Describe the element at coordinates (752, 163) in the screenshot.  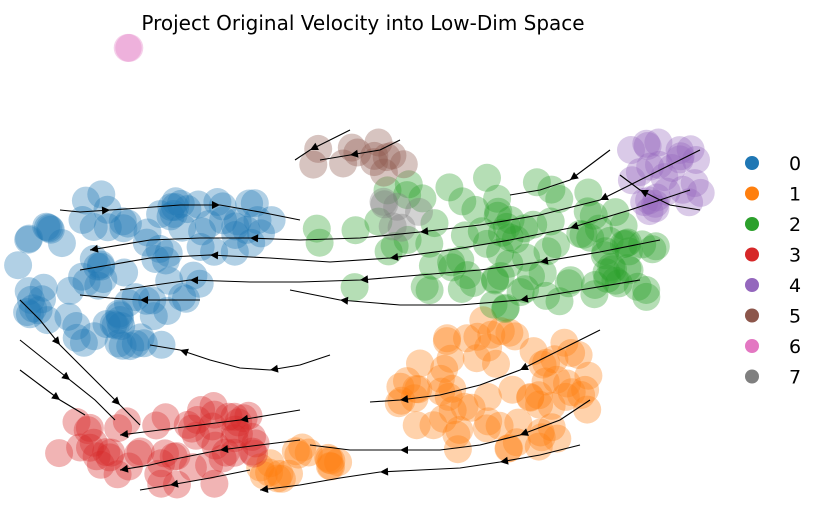
I see `legend-marker` at that location.